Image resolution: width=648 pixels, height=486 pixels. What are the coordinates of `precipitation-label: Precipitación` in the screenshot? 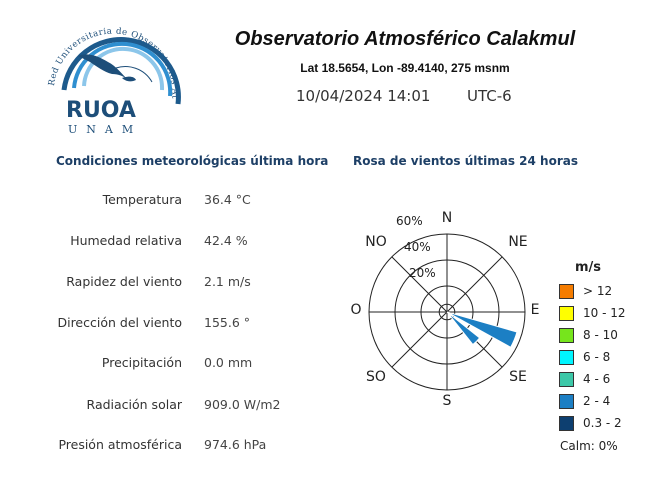 It's located at (141, 362).